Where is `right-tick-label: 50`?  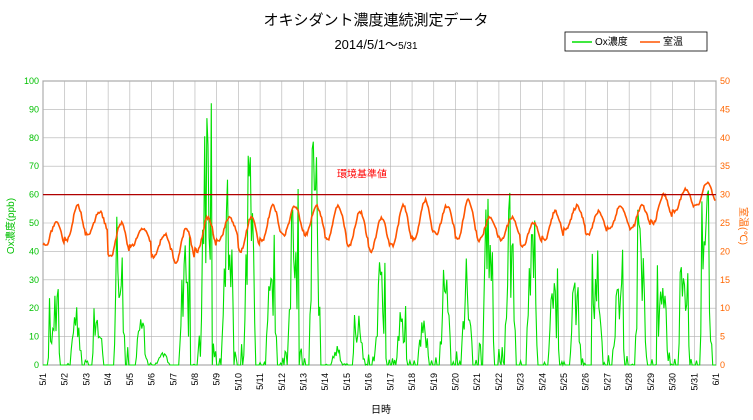 right-tick-label: 50 is located at coordinates (725, 81).